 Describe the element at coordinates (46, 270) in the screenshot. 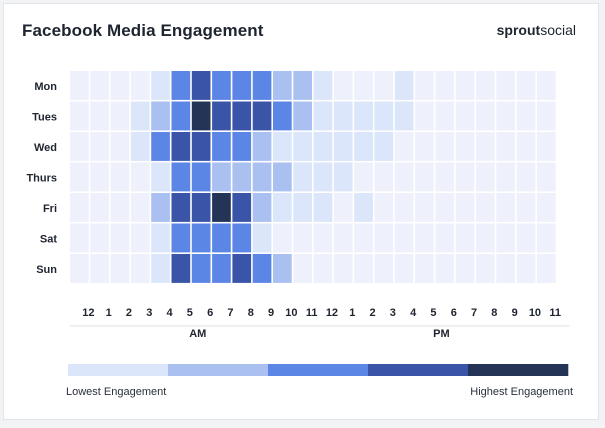

I see `row-label: Sun` at that location.